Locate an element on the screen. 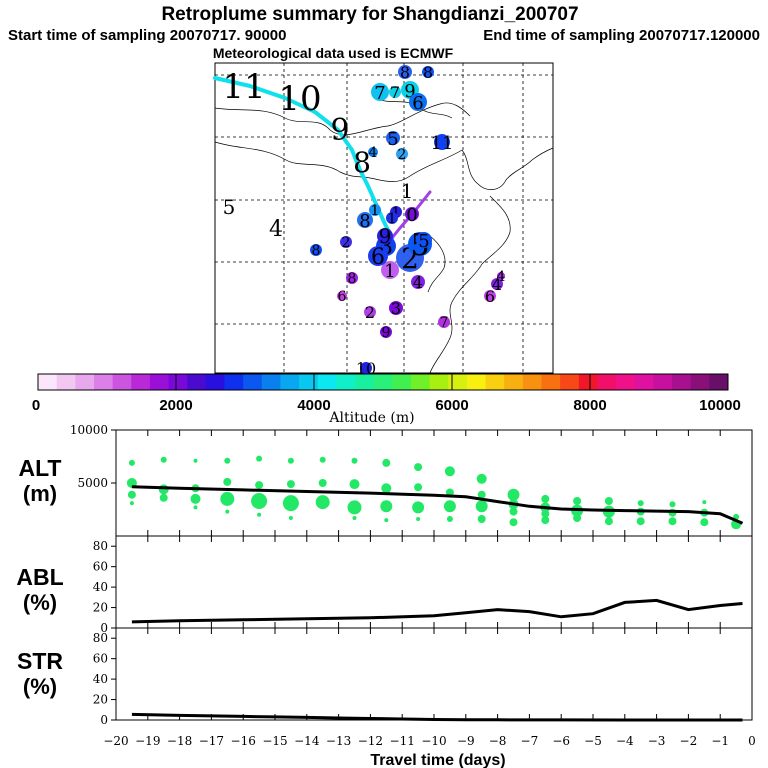  cluster-marker: 5 is located at coordinates (393, 139).